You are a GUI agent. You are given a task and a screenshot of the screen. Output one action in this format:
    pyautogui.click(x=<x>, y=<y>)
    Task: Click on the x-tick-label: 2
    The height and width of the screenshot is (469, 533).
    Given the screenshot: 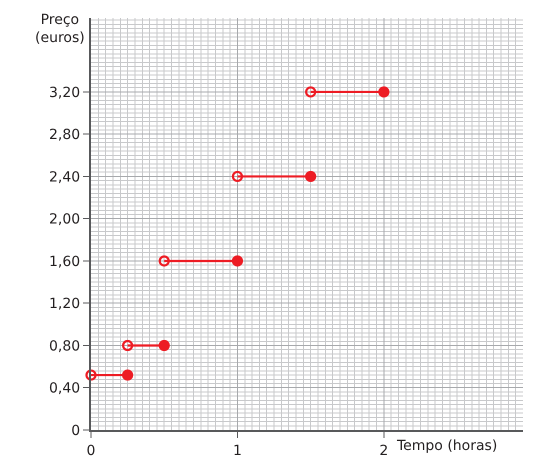 What is the action you would take?
    pyautogui.click(x=383, y=450)
    